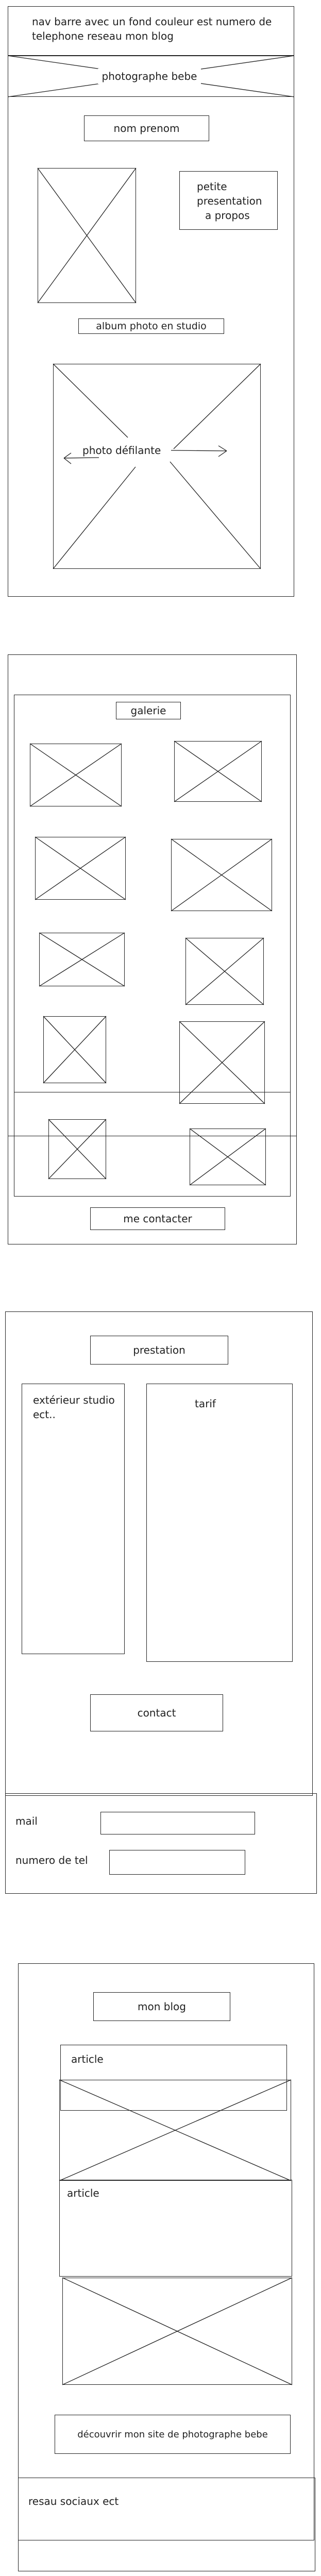  I want to click on prestation-title: prestation, so click(159, 1350).